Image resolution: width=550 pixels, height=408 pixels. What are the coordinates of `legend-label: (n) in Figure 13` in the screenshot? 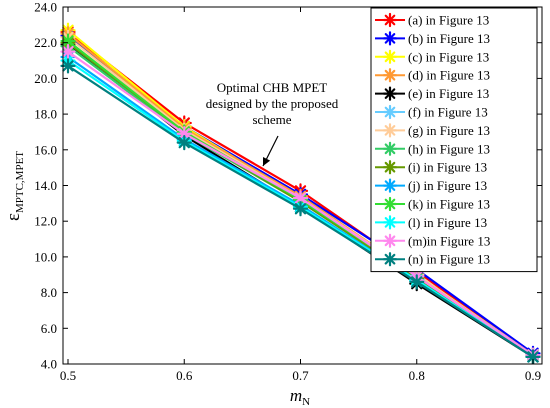 It's located at (449, 259).